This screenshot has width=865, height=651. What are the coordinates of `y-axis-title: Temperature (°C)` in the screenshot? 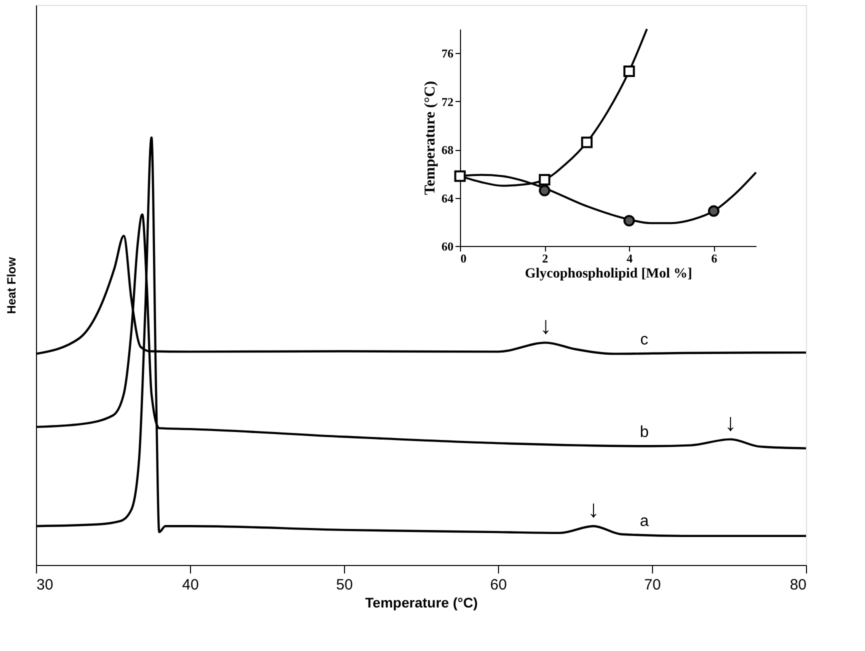 It's located at (430, 138).